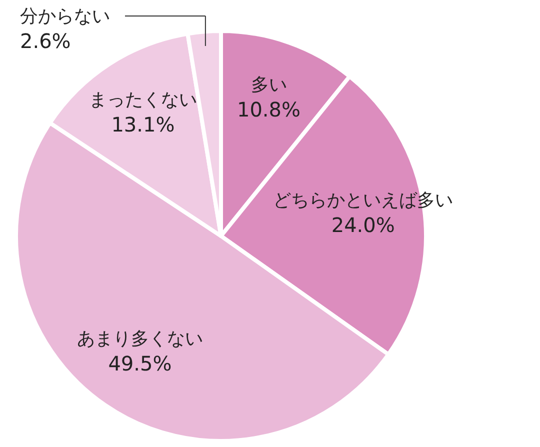  I want to click on slice-label: 分からない, so click(65, 16).